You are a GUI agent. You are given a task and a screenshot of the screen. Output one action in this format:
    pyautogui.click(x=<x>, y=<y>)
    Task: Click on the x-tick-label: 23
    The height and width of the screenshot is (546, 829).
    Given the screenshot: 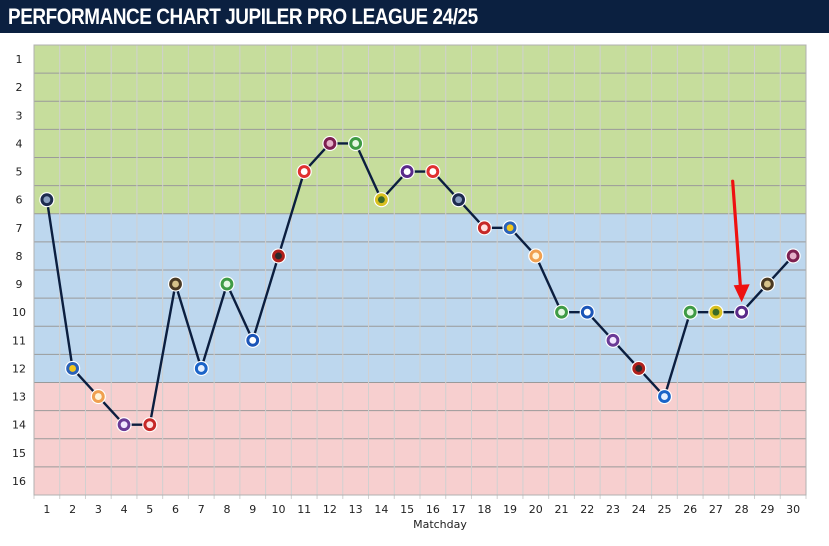 What is the action you would take?
    pyautogui.click(x=613, y=509)
    